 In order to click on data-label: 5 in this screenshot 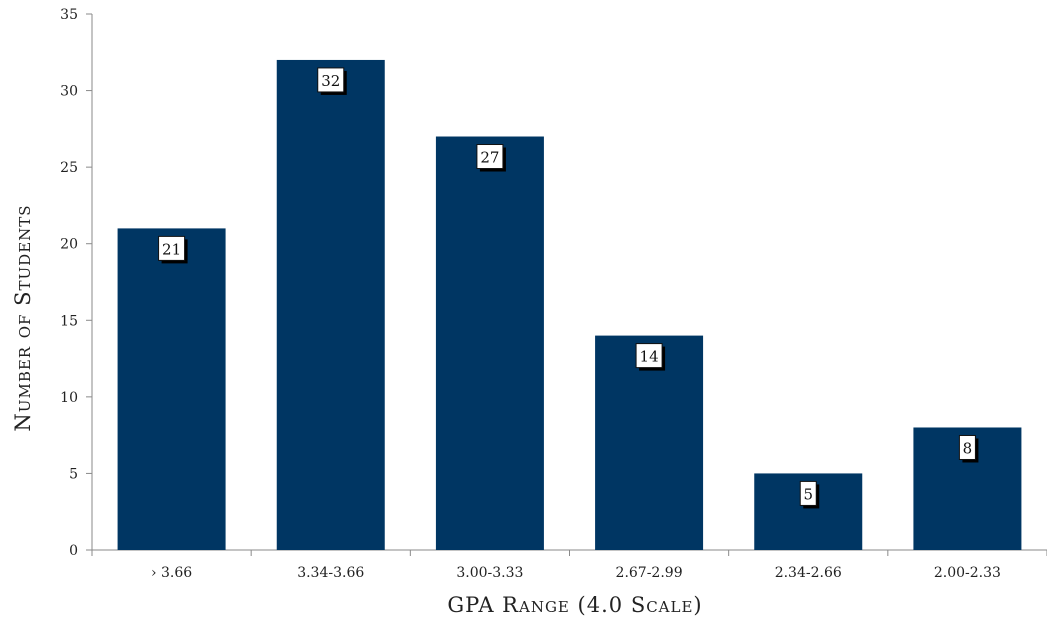, I will do `click(808, 494)`.